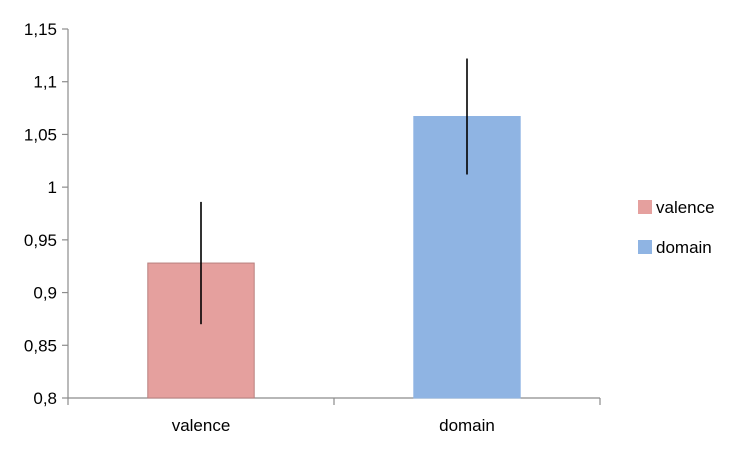 The height and width of the screenshot is (451, 751). Describe the element at coordinates (676, 227) in the screenshot. I see `legend: valence domain` at that location.